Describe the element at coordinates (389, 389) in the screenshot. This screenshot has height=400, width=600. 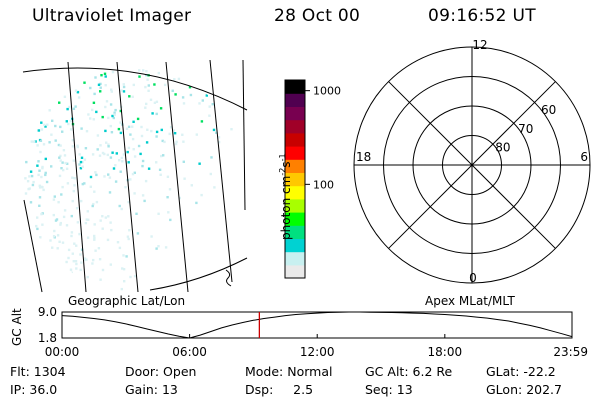
I see `status-seq: Seq: 13` at that location.